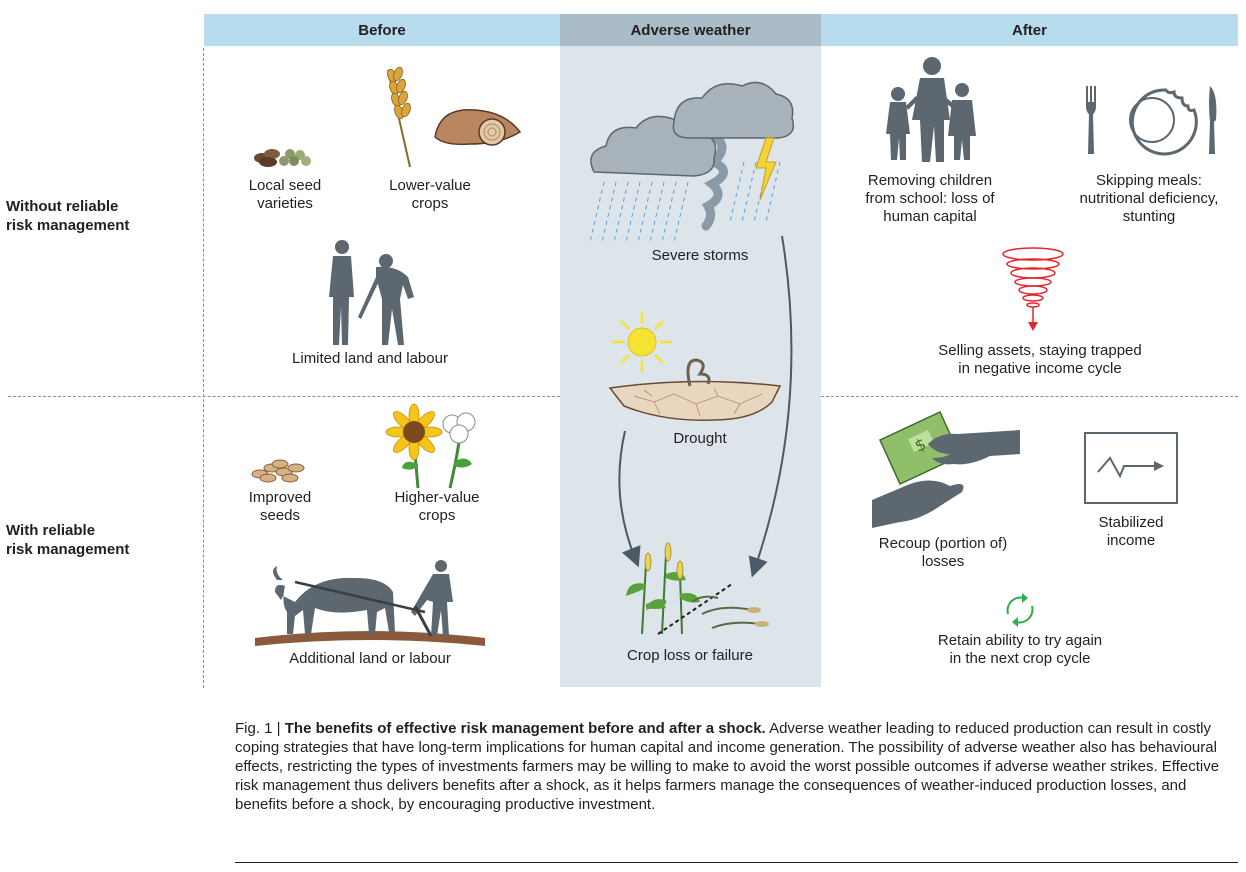 The width and height of the screenshot is (1246, 872). Describe the element at coordinates (370, 603) in the screenshot. I see `ox-plough-icon` at that location.